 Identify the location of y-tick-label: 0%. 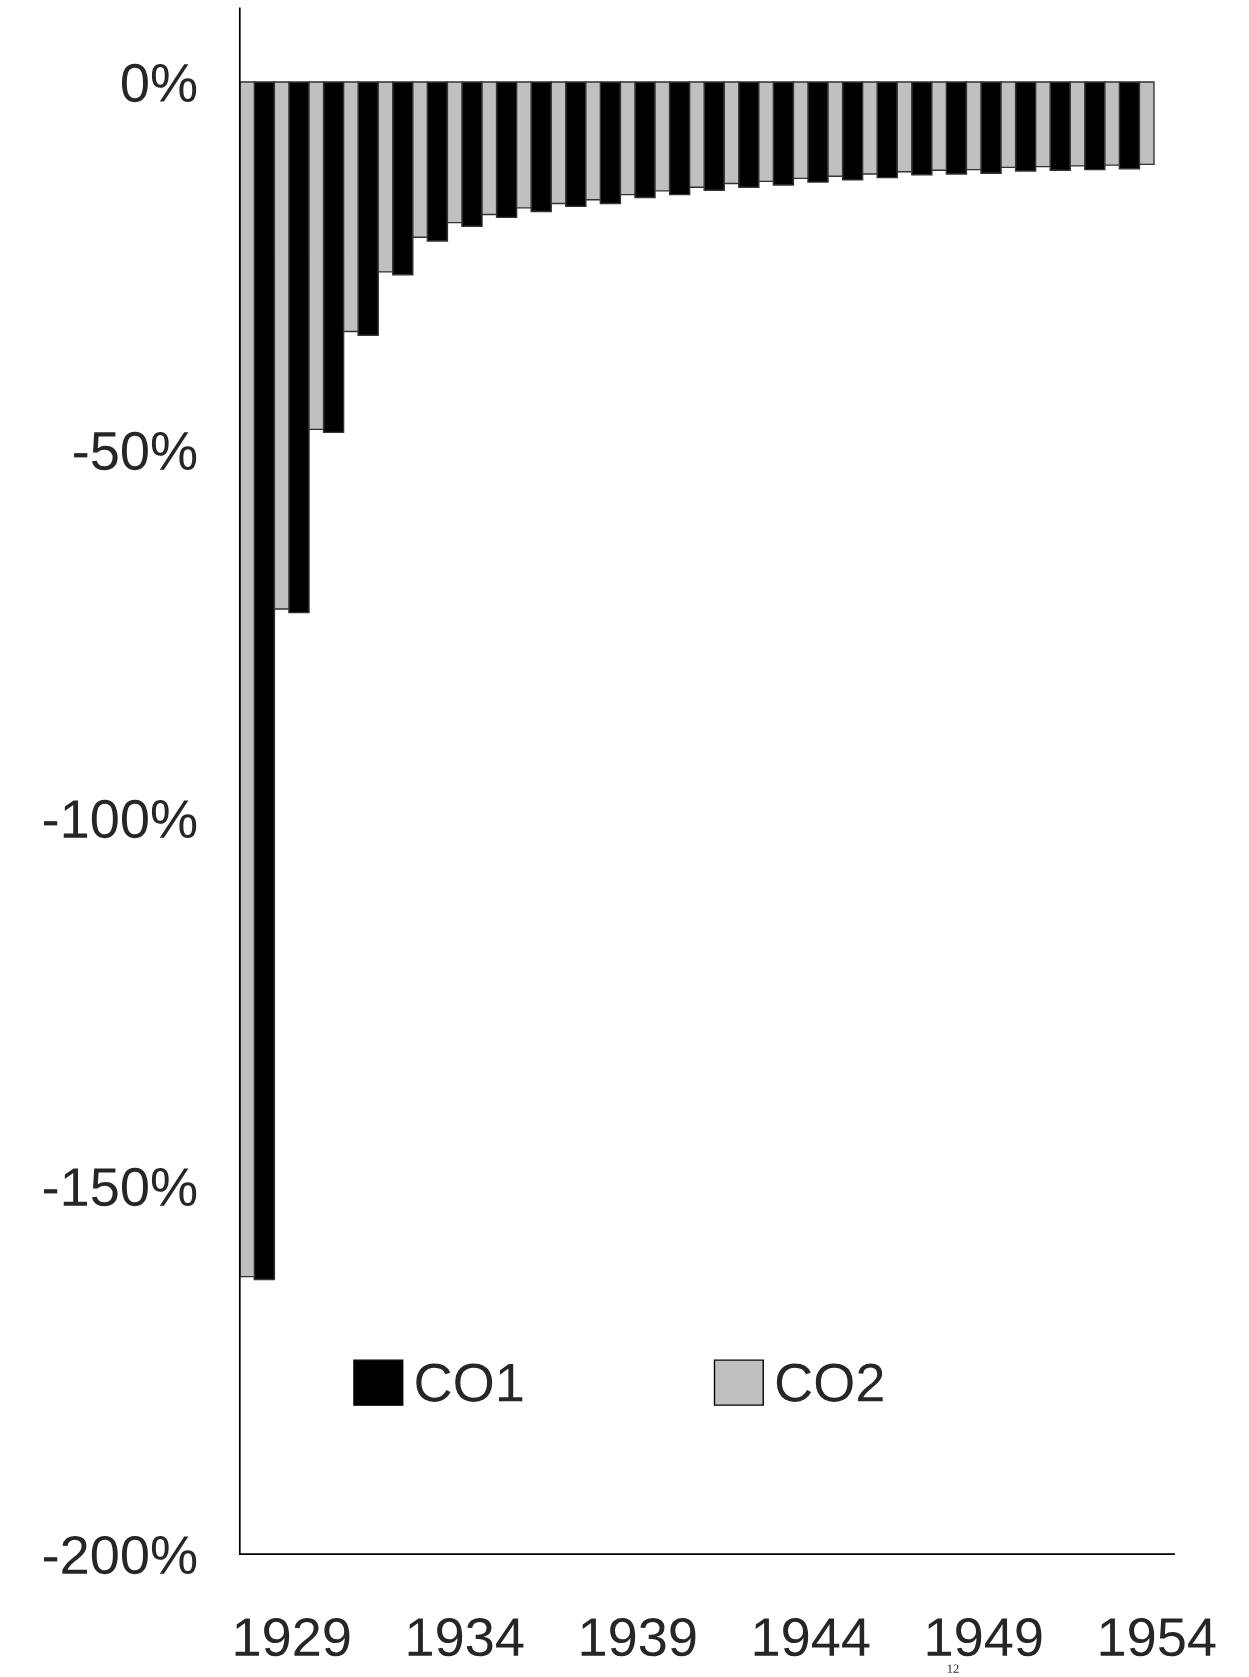
(159, 83).